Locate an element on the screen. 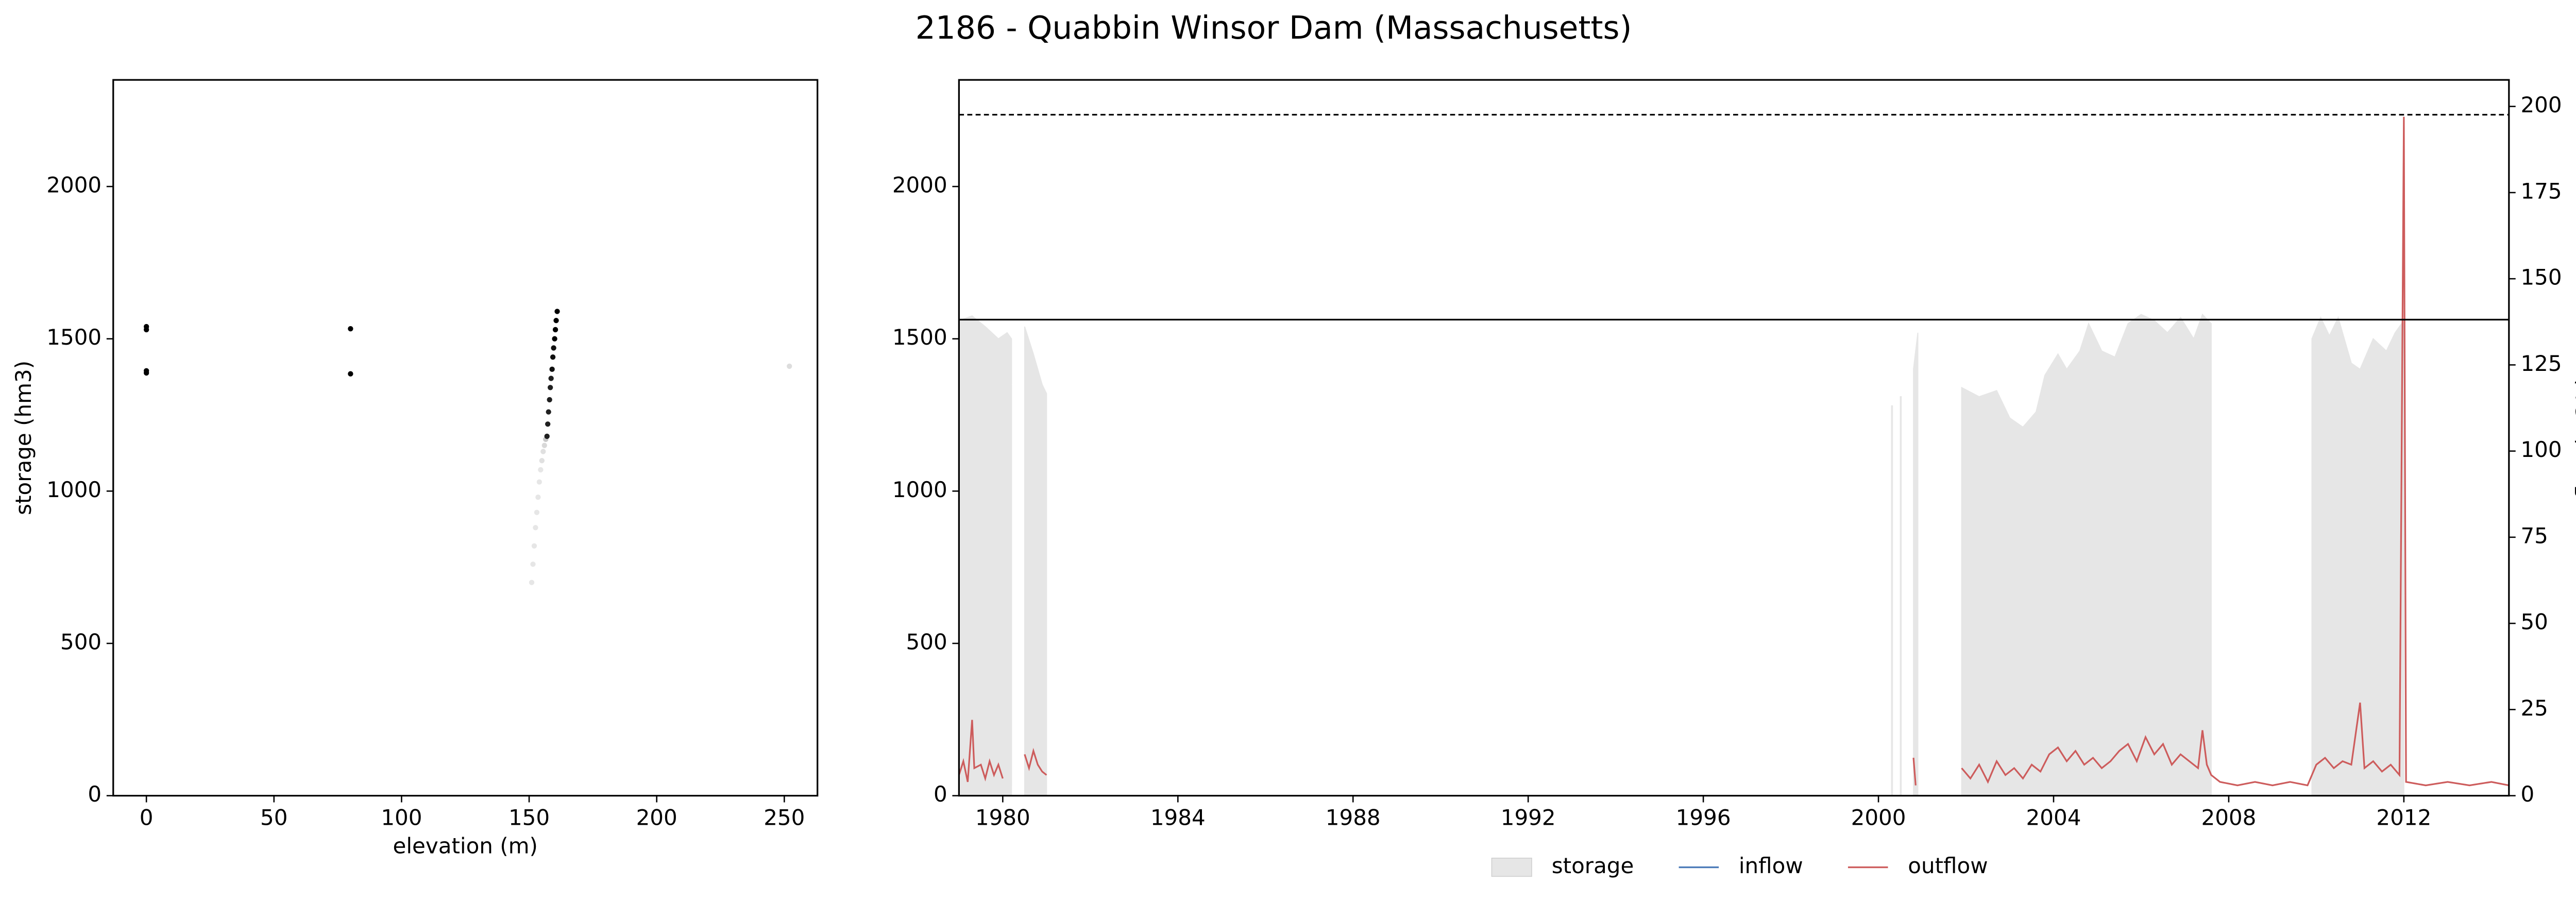 The width and height of the screenshot is (2576, 902). x-tick-label: 1996 is located at coordinates (1703, 818).